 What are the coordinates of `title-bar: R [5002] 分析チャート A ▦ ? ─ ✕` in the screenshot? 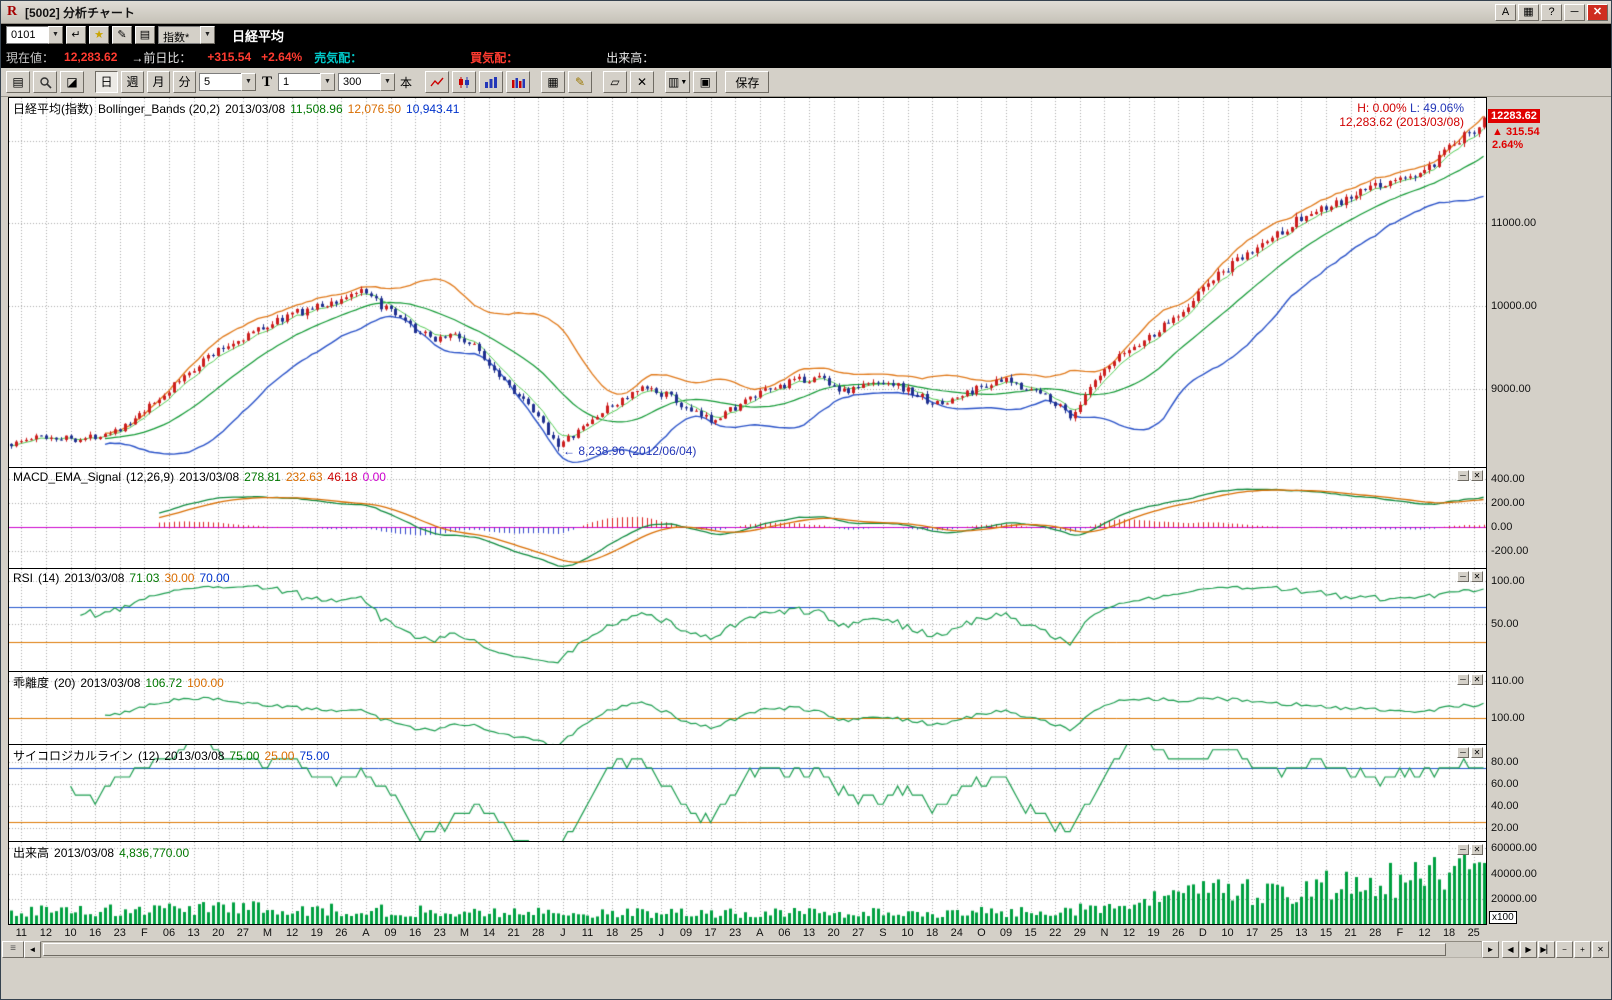 It's located at (806, 12).